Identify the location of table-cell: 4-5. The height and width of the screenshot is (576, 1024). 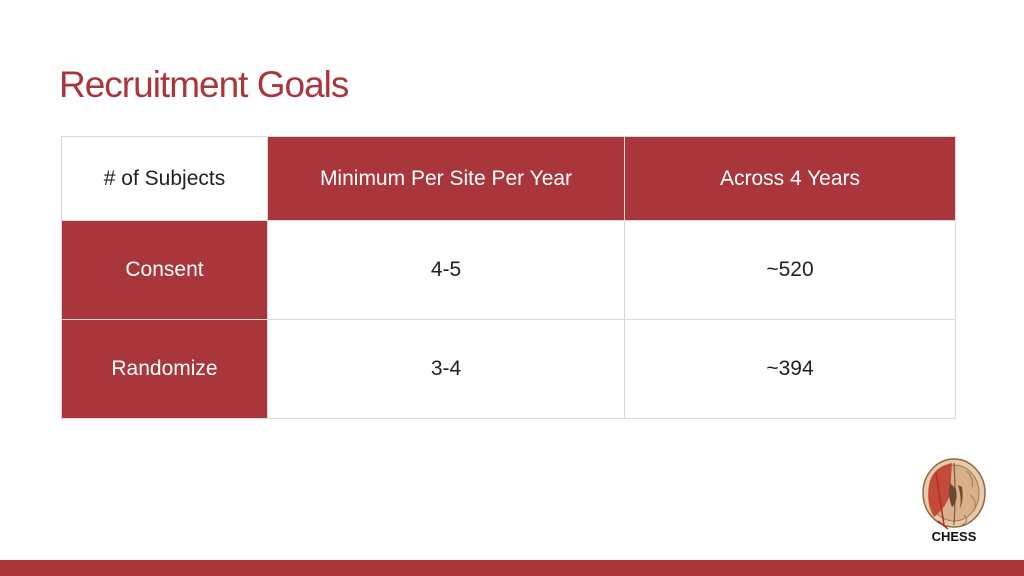
(446, 270).